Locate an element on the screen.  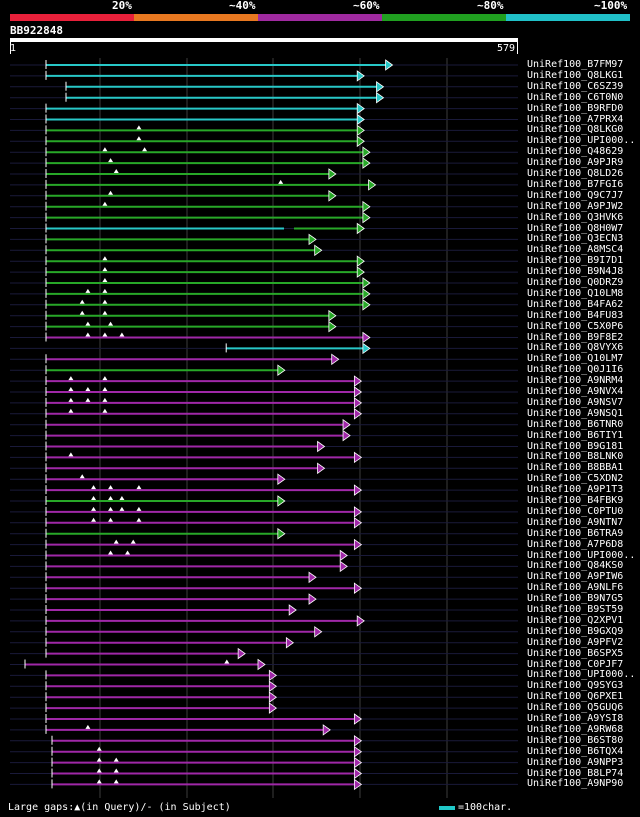
hit-label: UniRef100_Q0DRZ9 is located at coordinates (575, 282).